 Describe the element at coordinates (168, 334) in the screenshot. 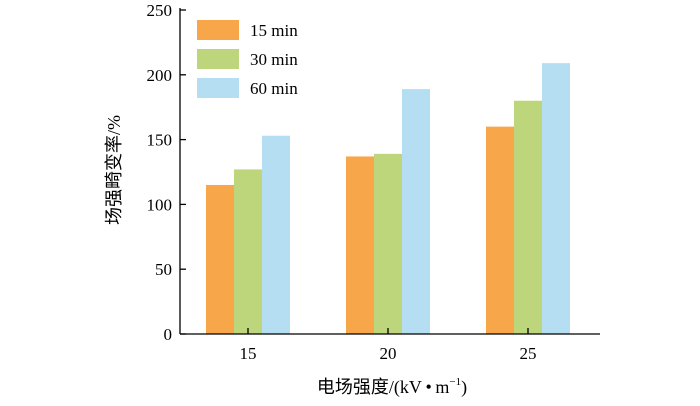

I see `y-tick-label: 0` at that location.